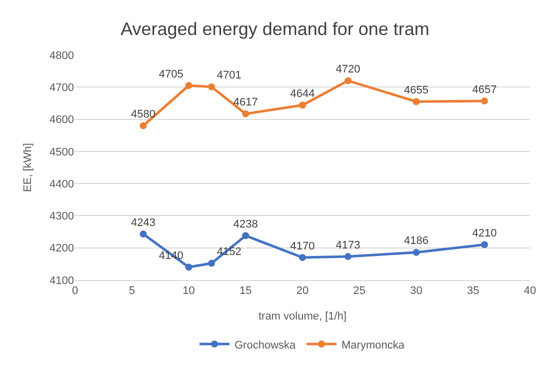  Describe the element at coordinates (62, 248) in the screenshot. I see `y-tick-label: 4200` at that location.